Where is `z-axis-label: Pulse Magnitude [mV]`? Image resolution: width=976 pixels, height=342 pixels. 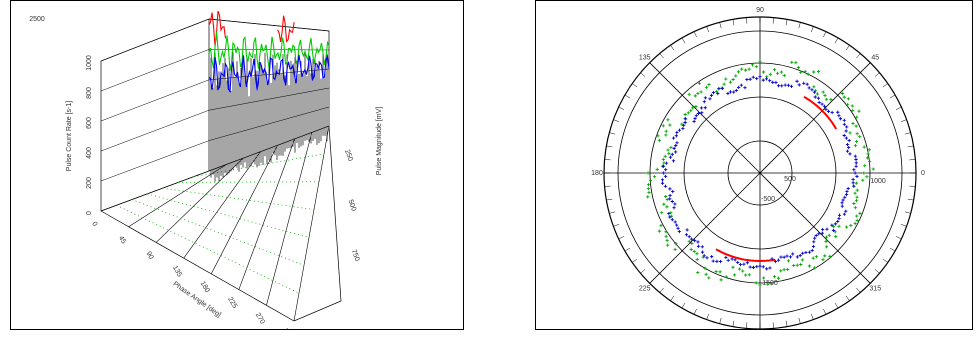 z-axis-label: Pulse Magnitude [mV] is located at coordinates (379, 141).